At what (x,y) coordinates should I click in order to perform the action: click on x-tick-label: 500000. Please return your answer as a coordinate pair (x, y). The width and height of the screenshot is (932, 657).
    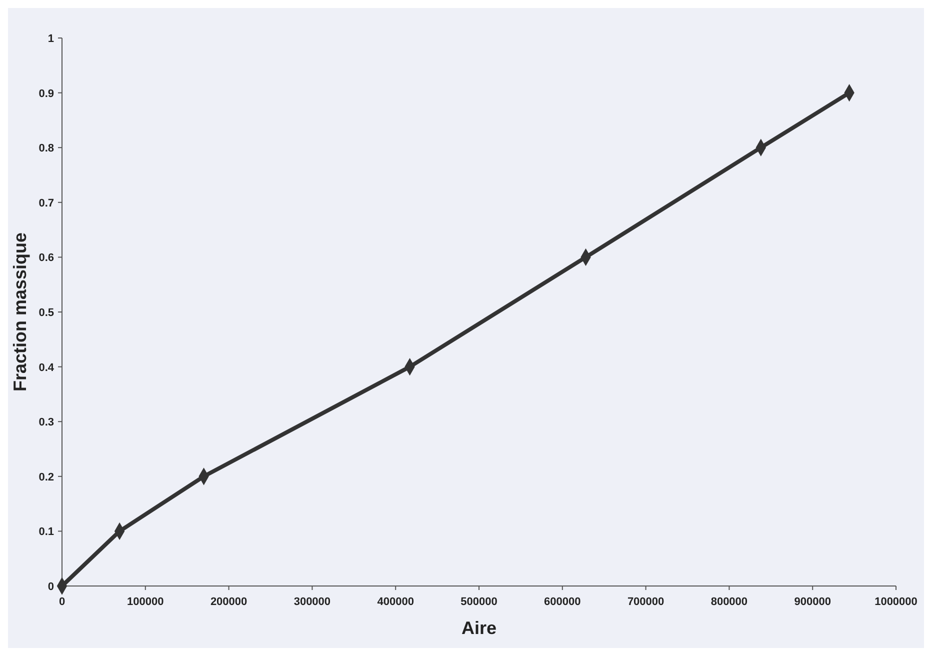
    Looking at the image, I should click on (479, 602).